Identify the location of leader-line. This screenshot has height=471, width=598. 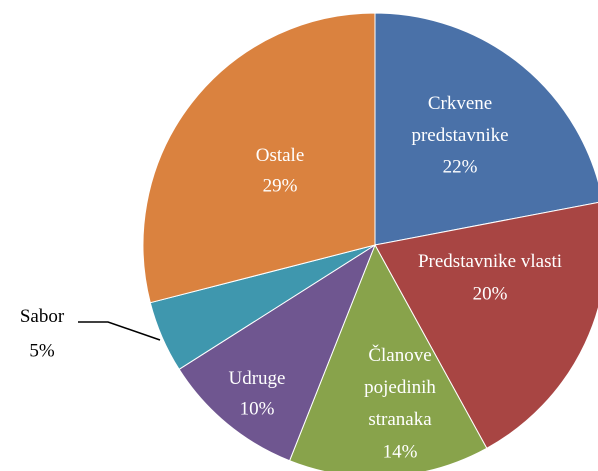
(119, 331).